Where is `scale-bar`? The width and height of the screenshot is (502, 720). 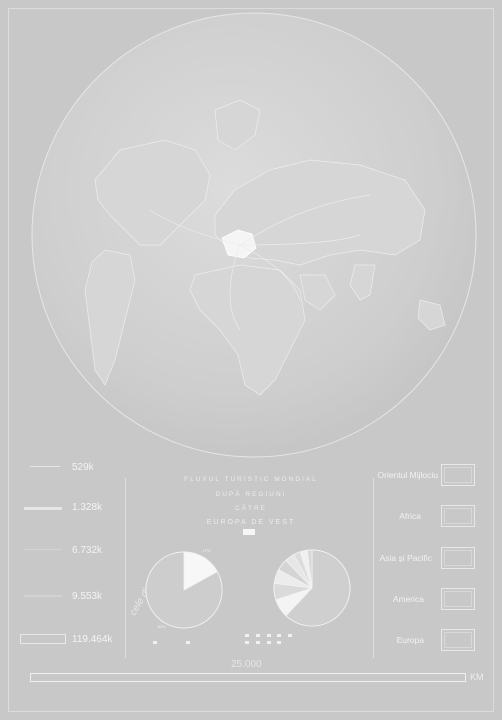 scale-bar is located at coordinates (248, 677).